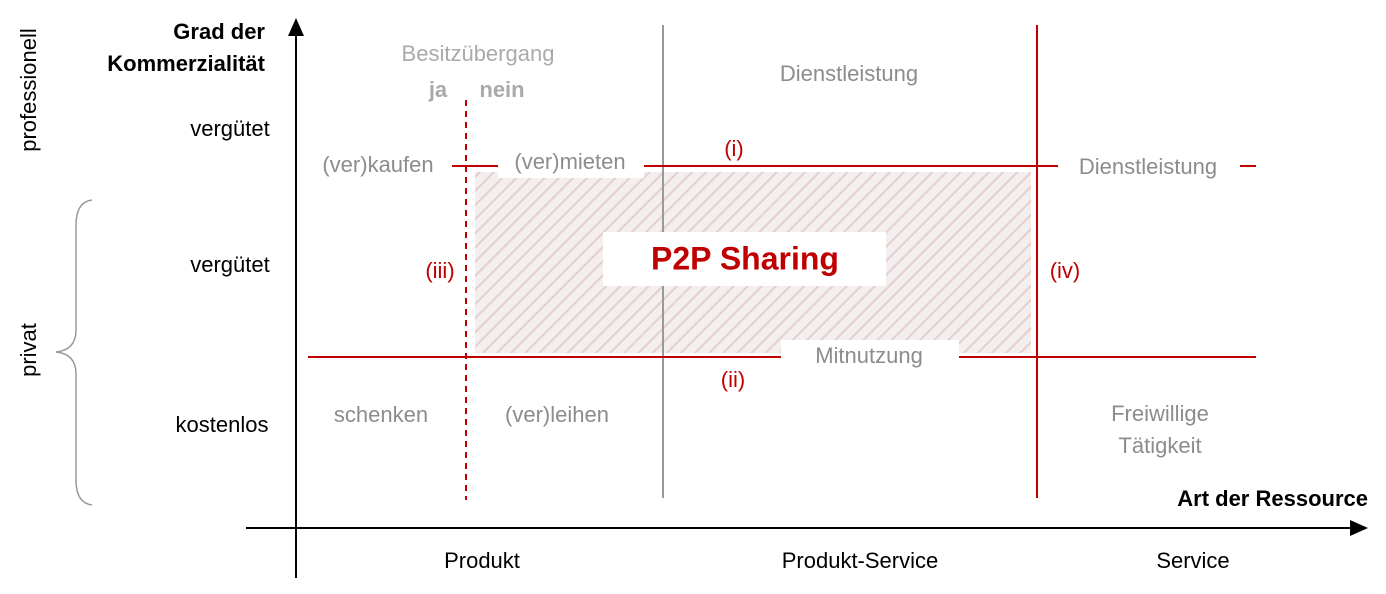  Describe the element at coordinates (28, 350) in the screenshot. I see `y-group: privat` at that location.